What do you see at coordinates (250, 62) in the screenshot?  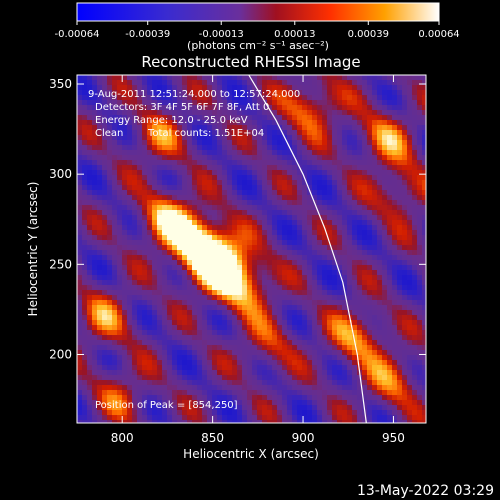 I see `chart-title: Reconstructed RHESSI Image` at bounding box center [250, 62].